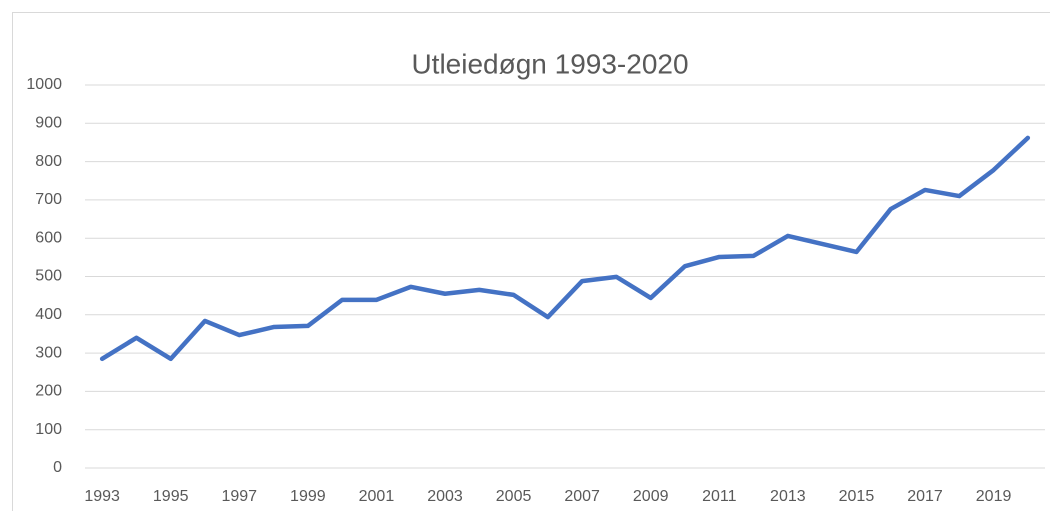 The image size is (1050, 511). What do you see at coordinates (925, 496) in the screenshot?
I see `x-tick-label: 2017` at bounding box center [925, 496].